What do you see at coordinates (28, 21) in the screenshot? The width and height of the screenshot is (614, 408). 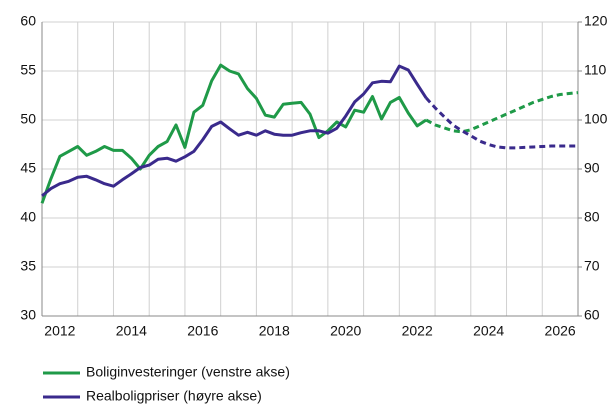 I see `y-tick-label: 60` at bounding box center [28, 21].